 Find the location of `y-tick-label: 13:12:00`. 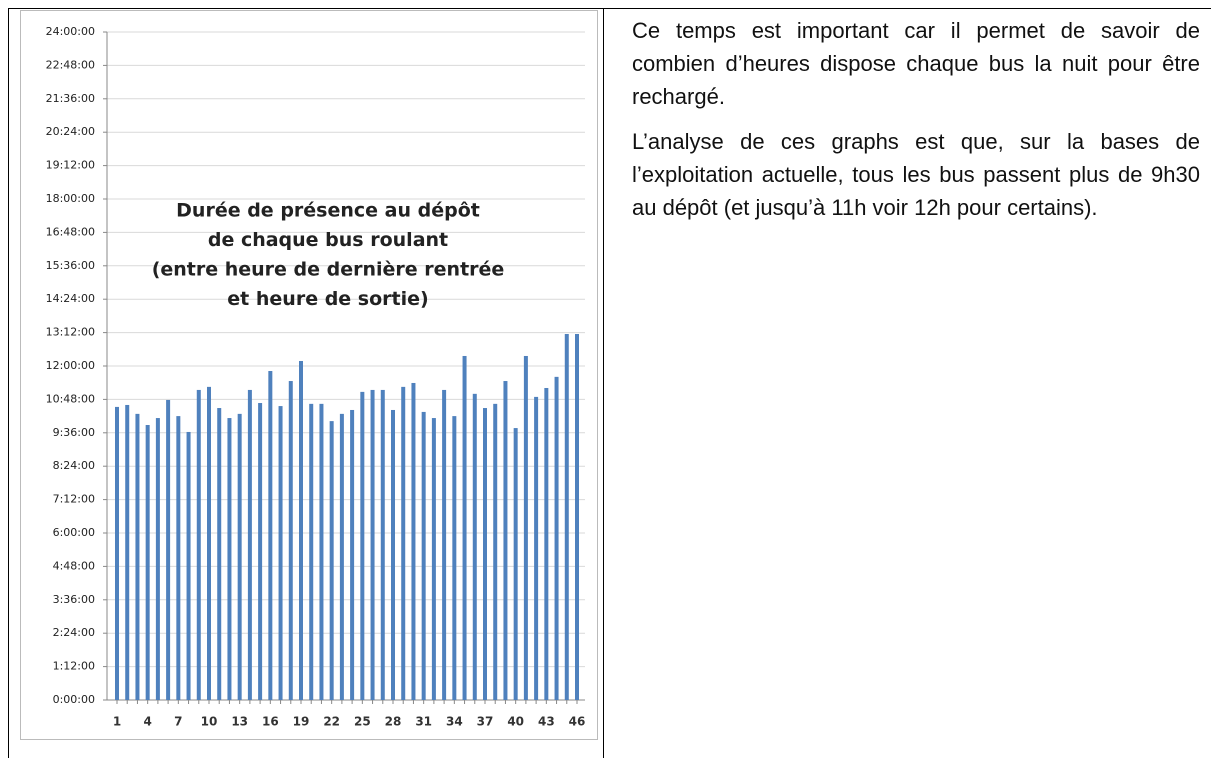

y-tick-label: 13:12:00 is located at coordinates (70, 332).